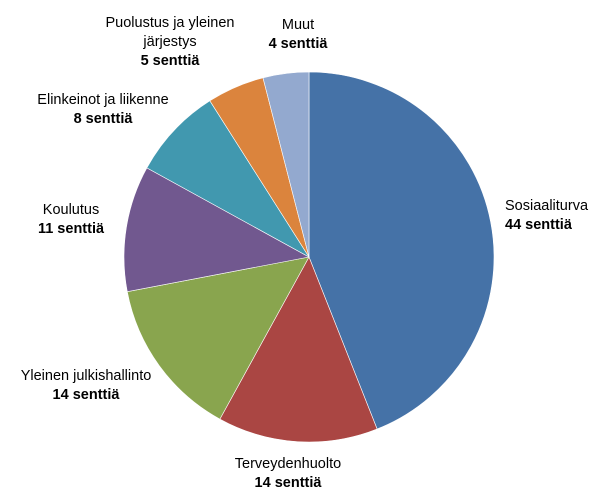  Describe the element at coordinates (286, 164) in the screenshot. I see `pie-slice-muut` at that location.